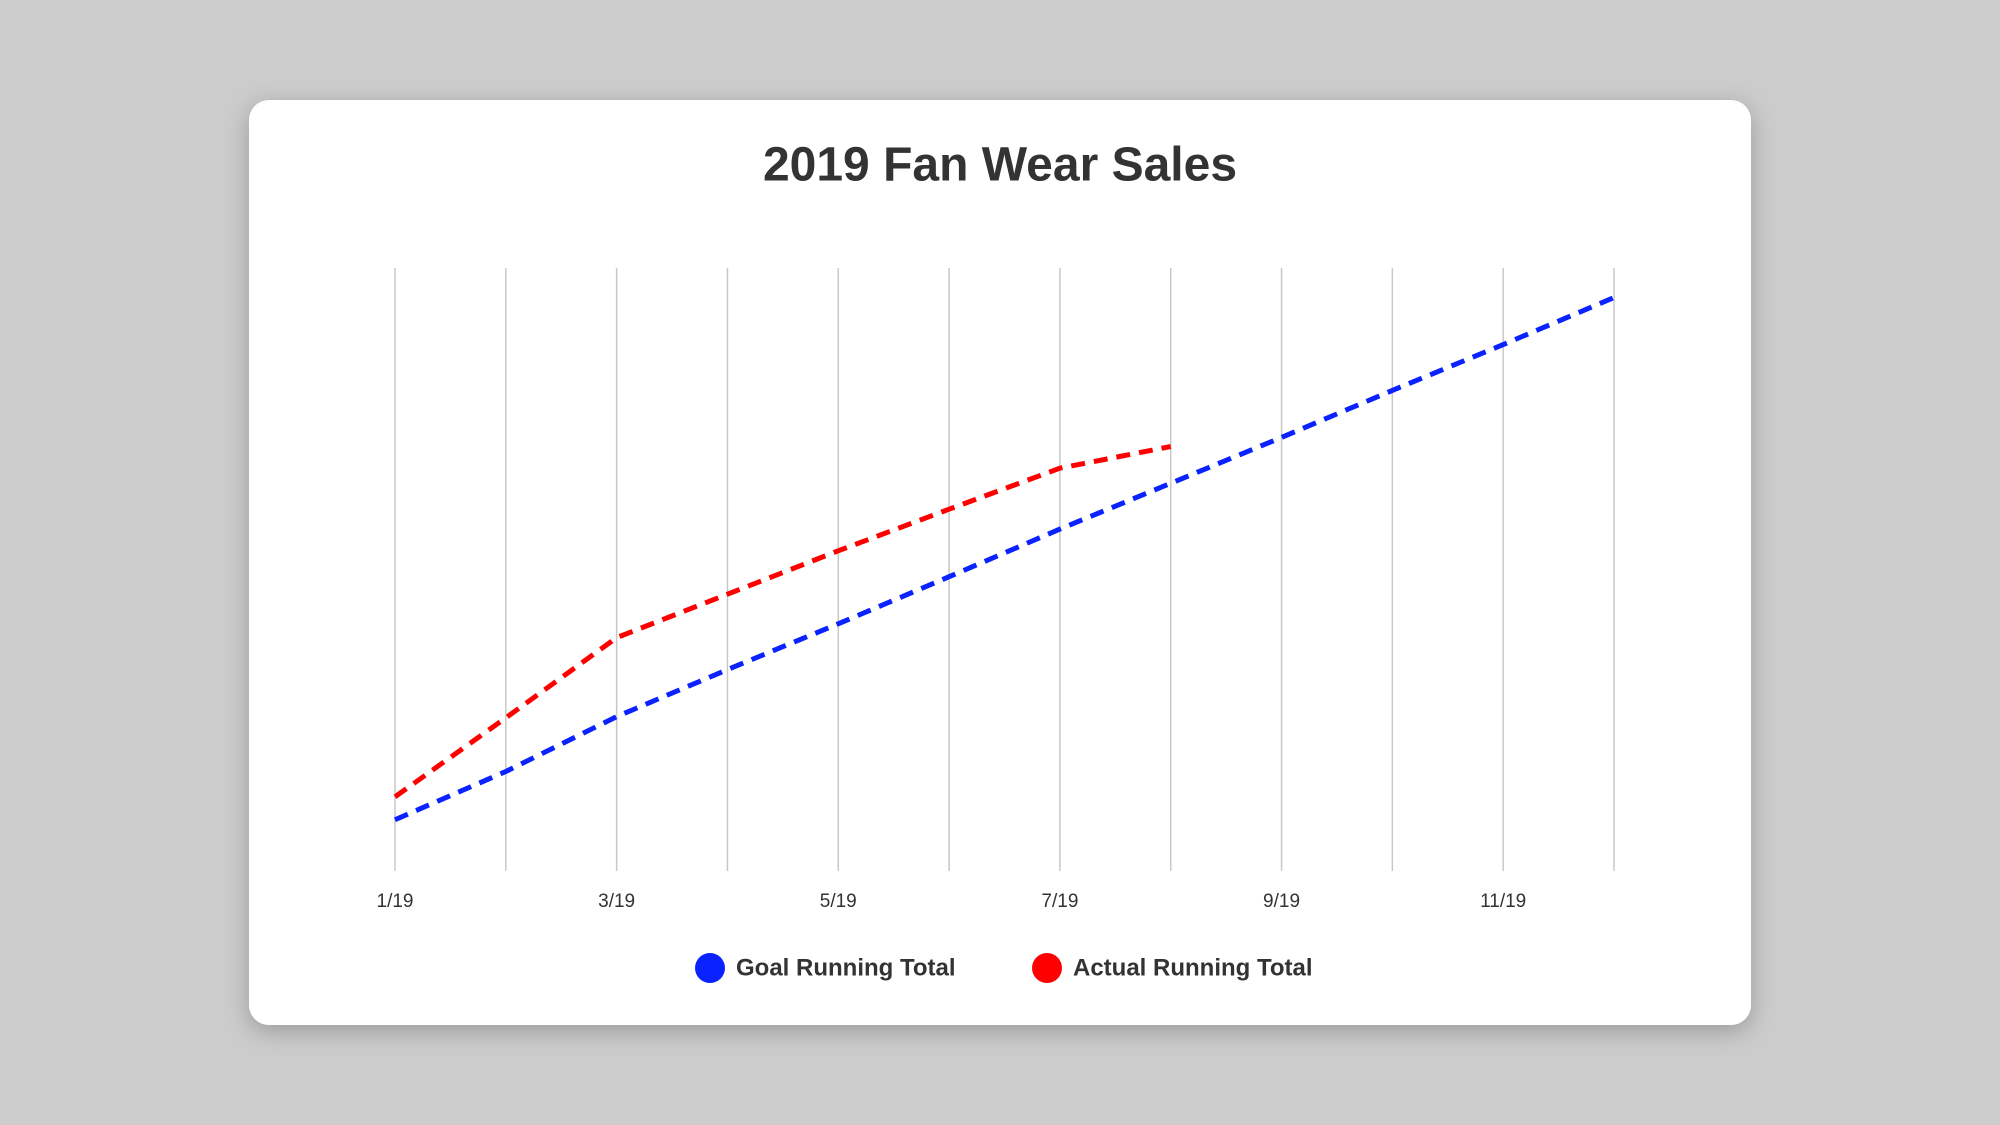 Image resolution: width=2000 pixels, height=1125 pixels. What do you see at coordinates (395, 901) in the screenshot?
I see `x-tick-label: 1/19` at bounding box center [395, 901].